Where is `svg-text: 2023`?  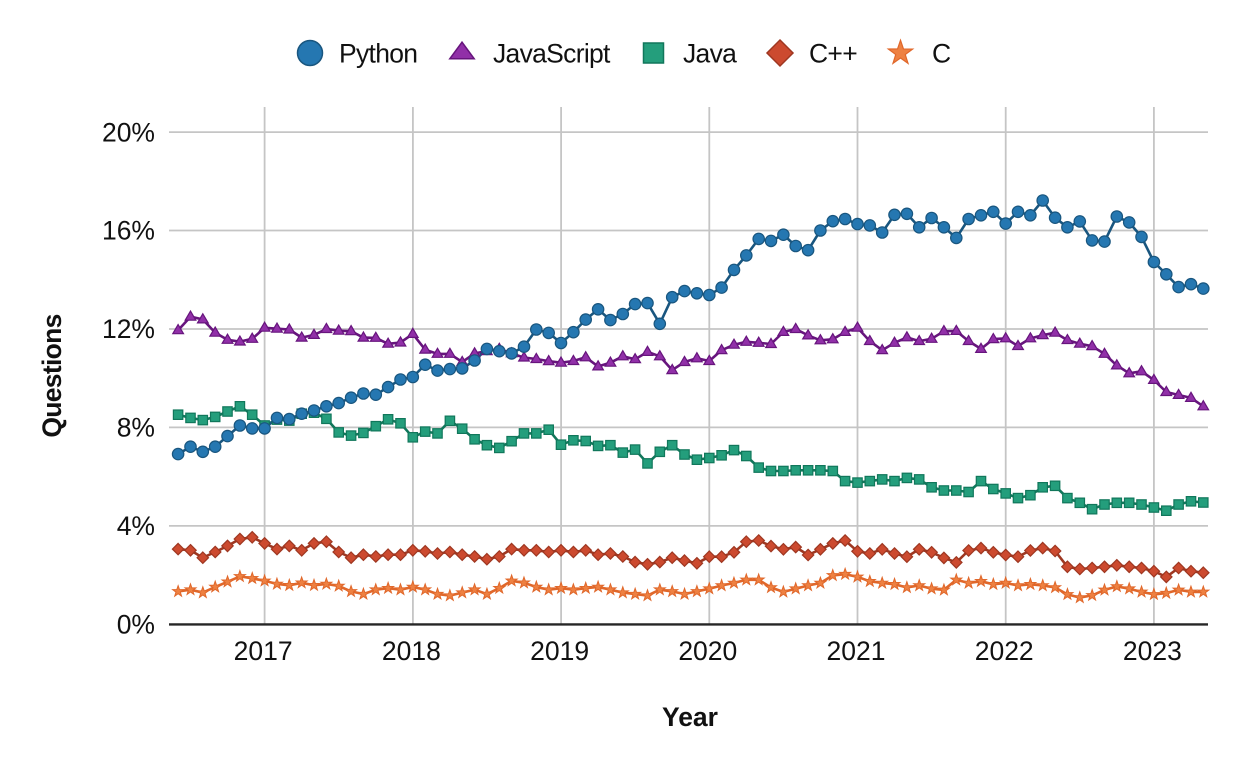 svg-text: 2023 is located at coordinates (1152, 651).